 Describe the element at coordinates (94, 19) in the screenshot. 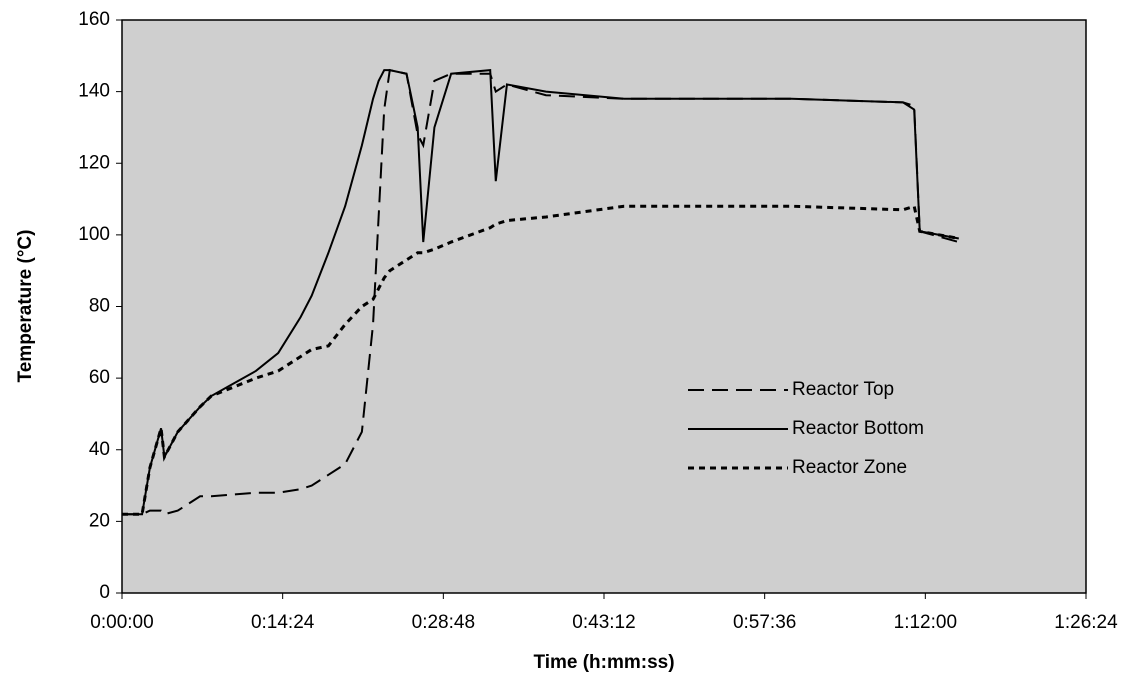

I see `y-tick-label: 160` at that location.